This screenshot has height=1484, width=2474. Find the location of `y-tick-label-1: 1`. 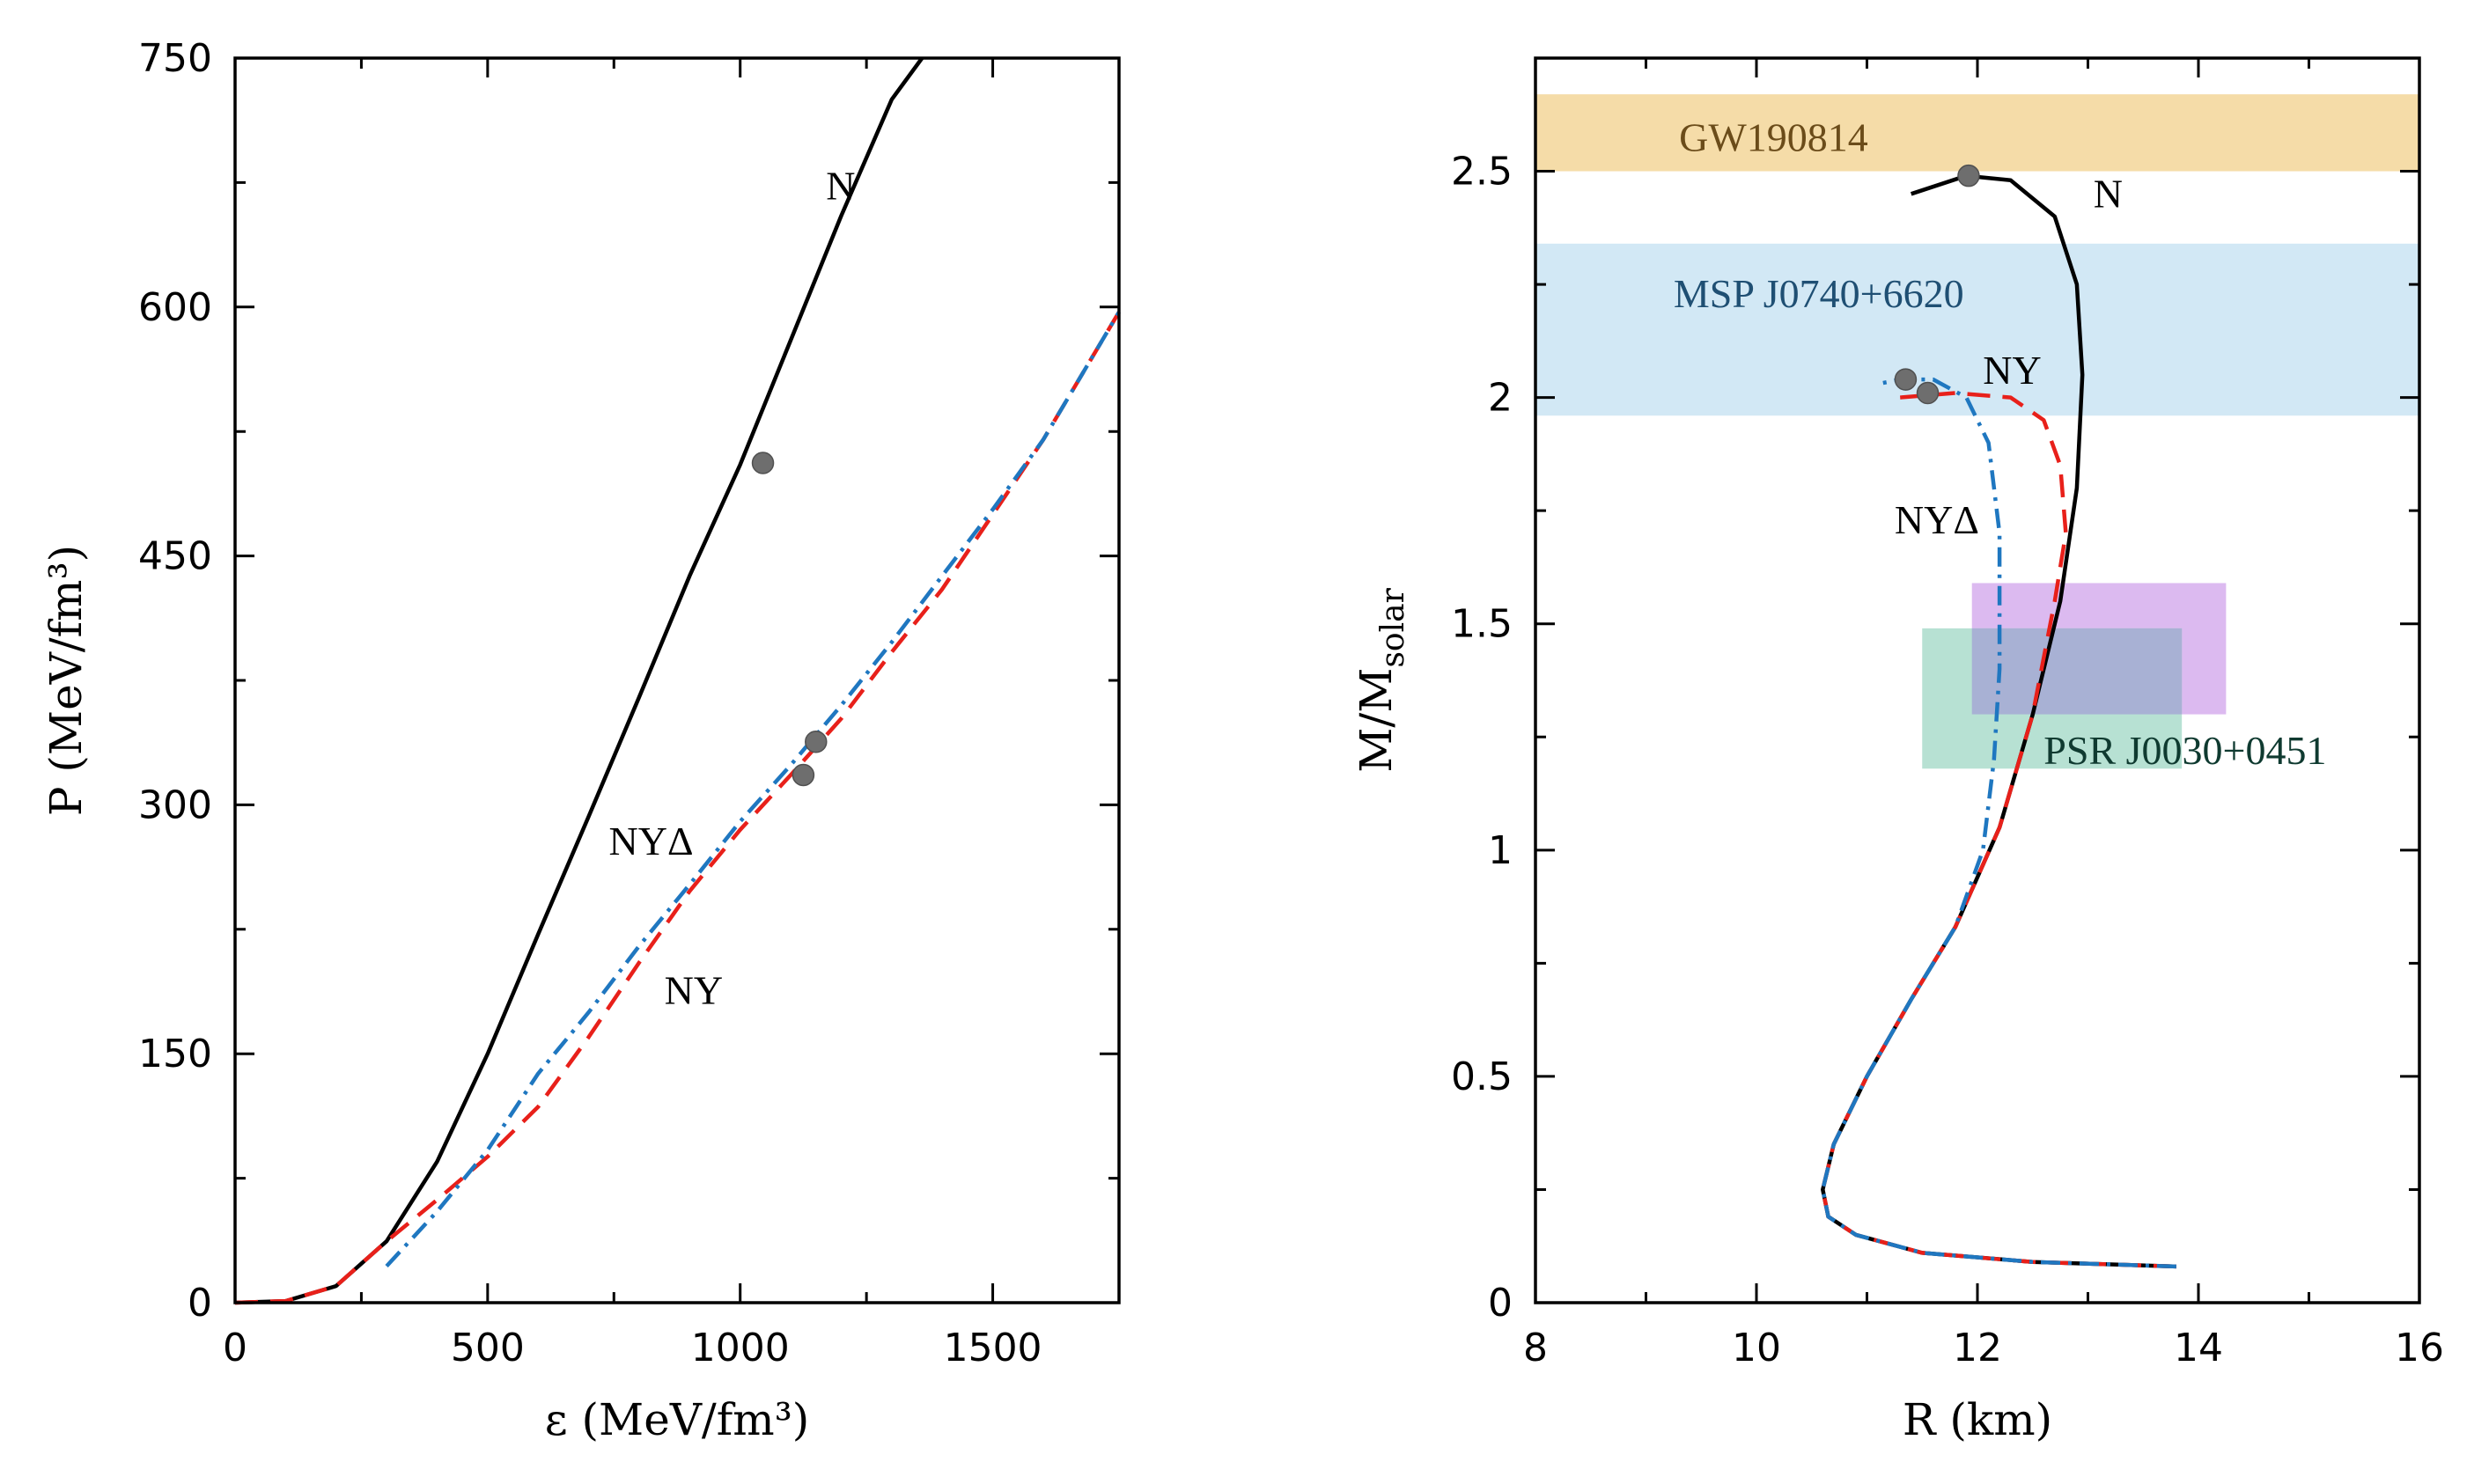

y-tick-label-1: 1 is located at coordinates (1501, 850).